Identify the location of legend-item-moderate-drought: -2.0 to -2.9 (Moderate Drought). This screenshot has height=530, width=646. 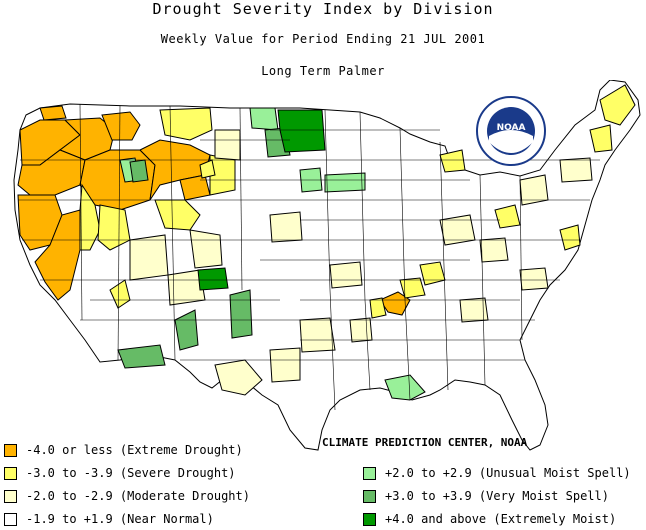
(127, 496).